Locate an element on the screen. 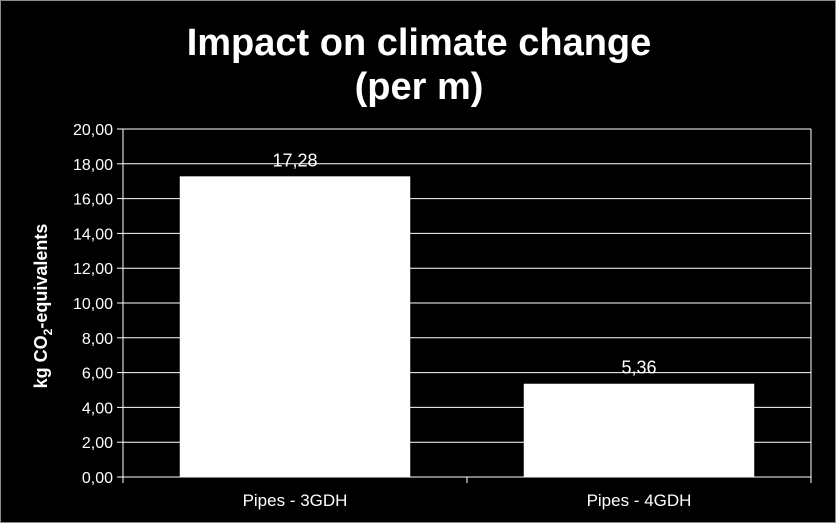 The height and width of the screenshot is (523, 836). y-tick-label: 20,00 is located at coordinates (93, 130).